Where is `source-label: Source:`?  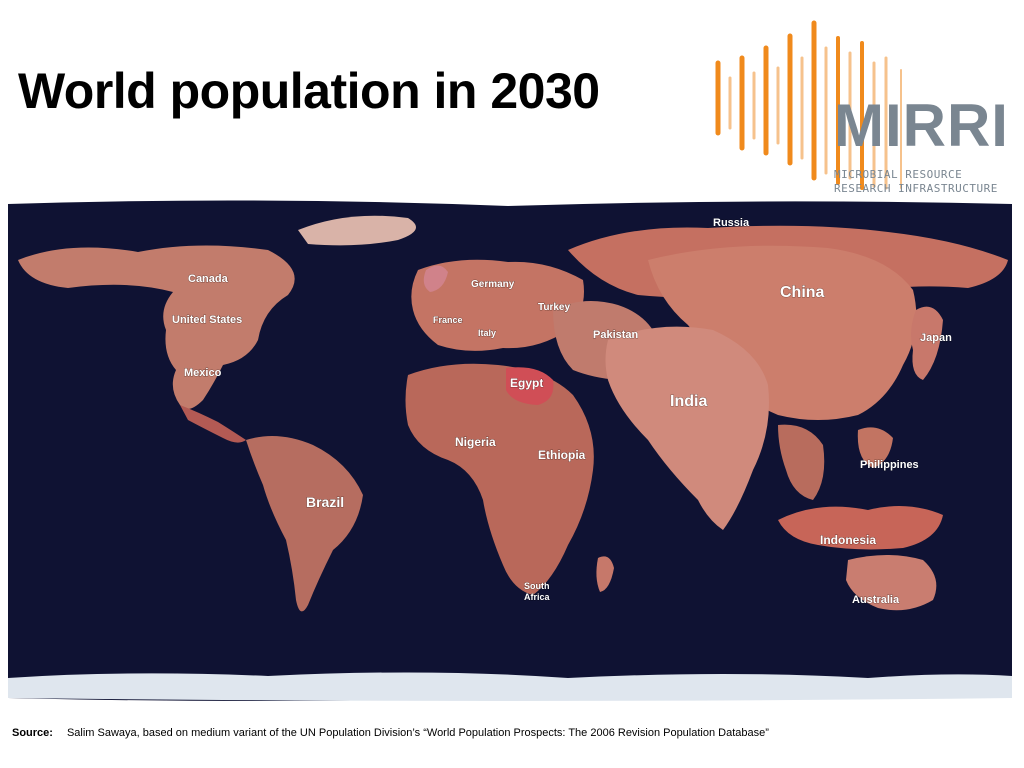 source-label: Source: is located at coordinates (32, 733).